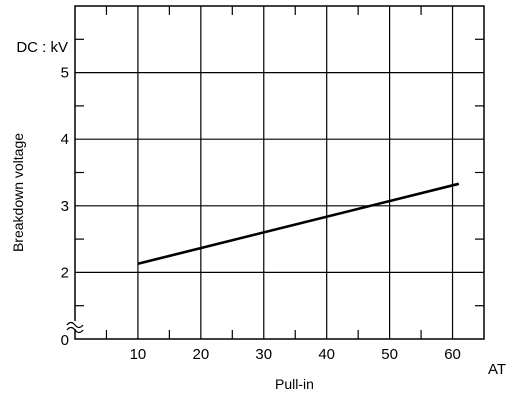 The width and height of the screenshot is (510, 403). I want to click on y-tick-labels: 2 3 4 5, so click(65, 173).